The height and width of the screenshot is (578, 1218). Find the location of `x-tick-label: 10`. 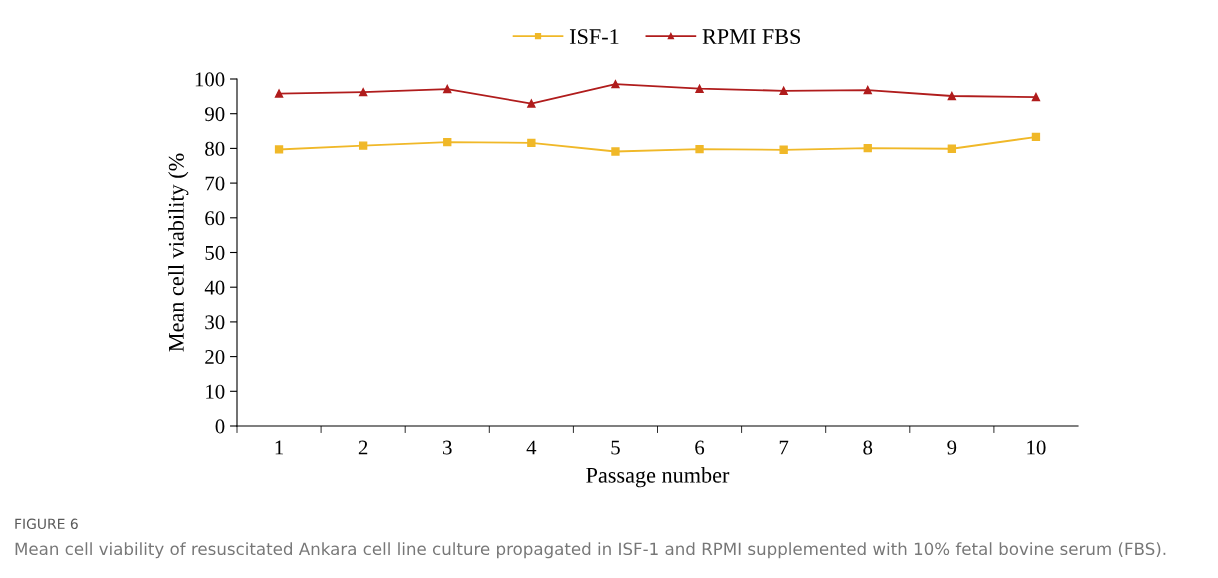

x-tick-label: 10 is located at coordinates (1036, 447).